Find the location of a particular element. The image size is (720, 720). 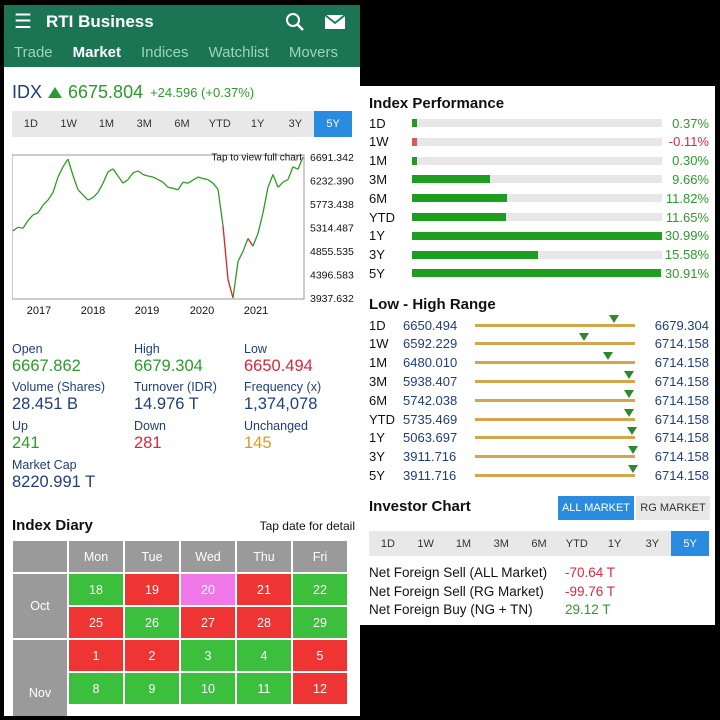

diary-day-cell: 21 is located at coordinates (264, 589).